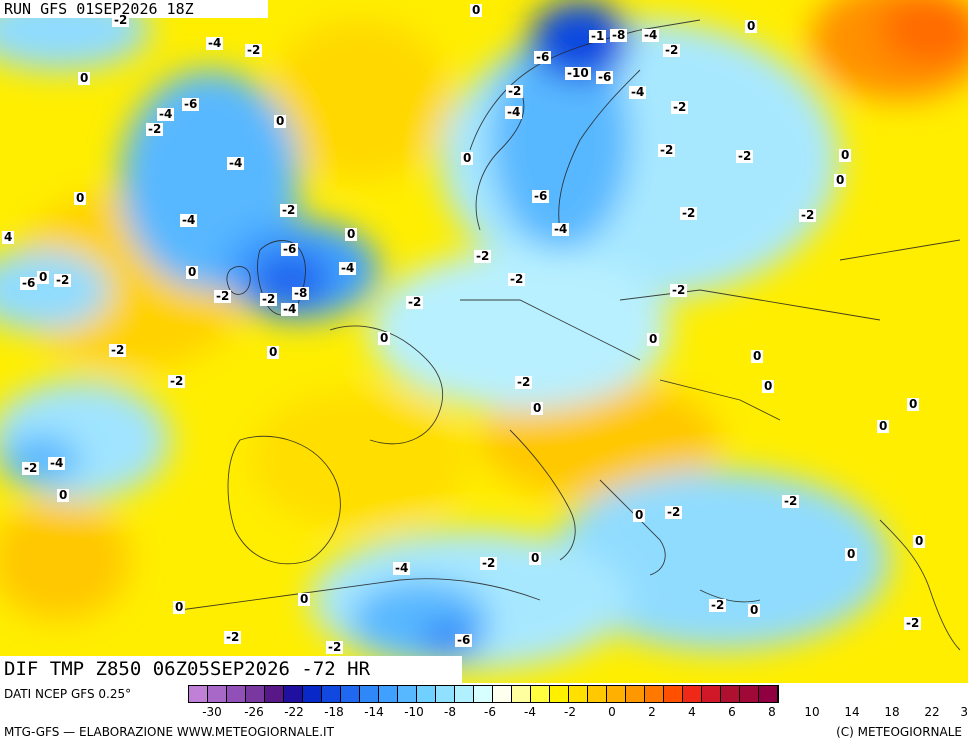 Image resolution: width=968 pixels, height=745 pixels. What do you see at coordinates (212, 712) in the screenshot?
I see `legend-tick-label: -30` at bounding box center [212, 712].